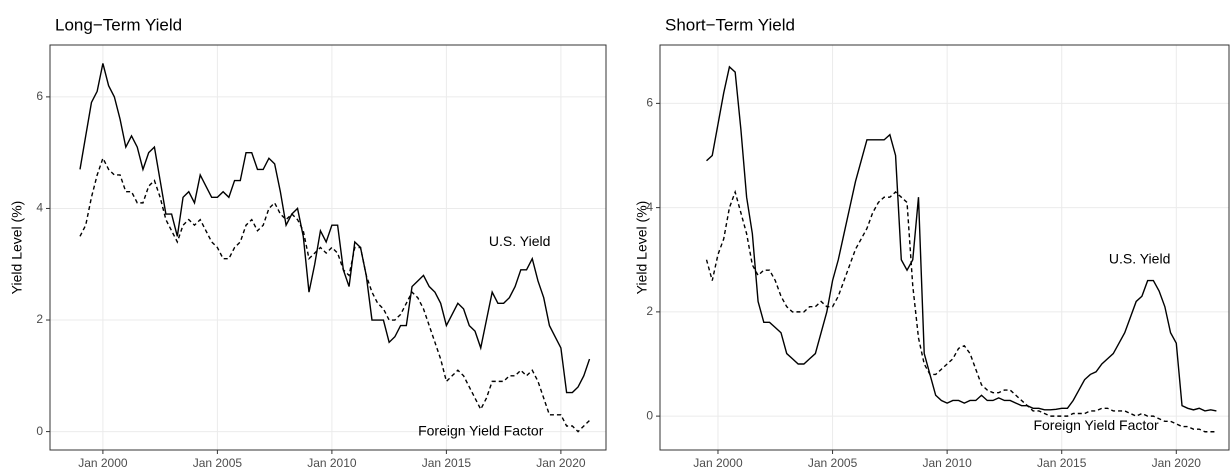 This screenshot has height=473, width=1231. What do you see at coordinates (118, 24) in the screenshot?
I see `chart-title: Long−Term Yield` at bounding box center [118, 24].